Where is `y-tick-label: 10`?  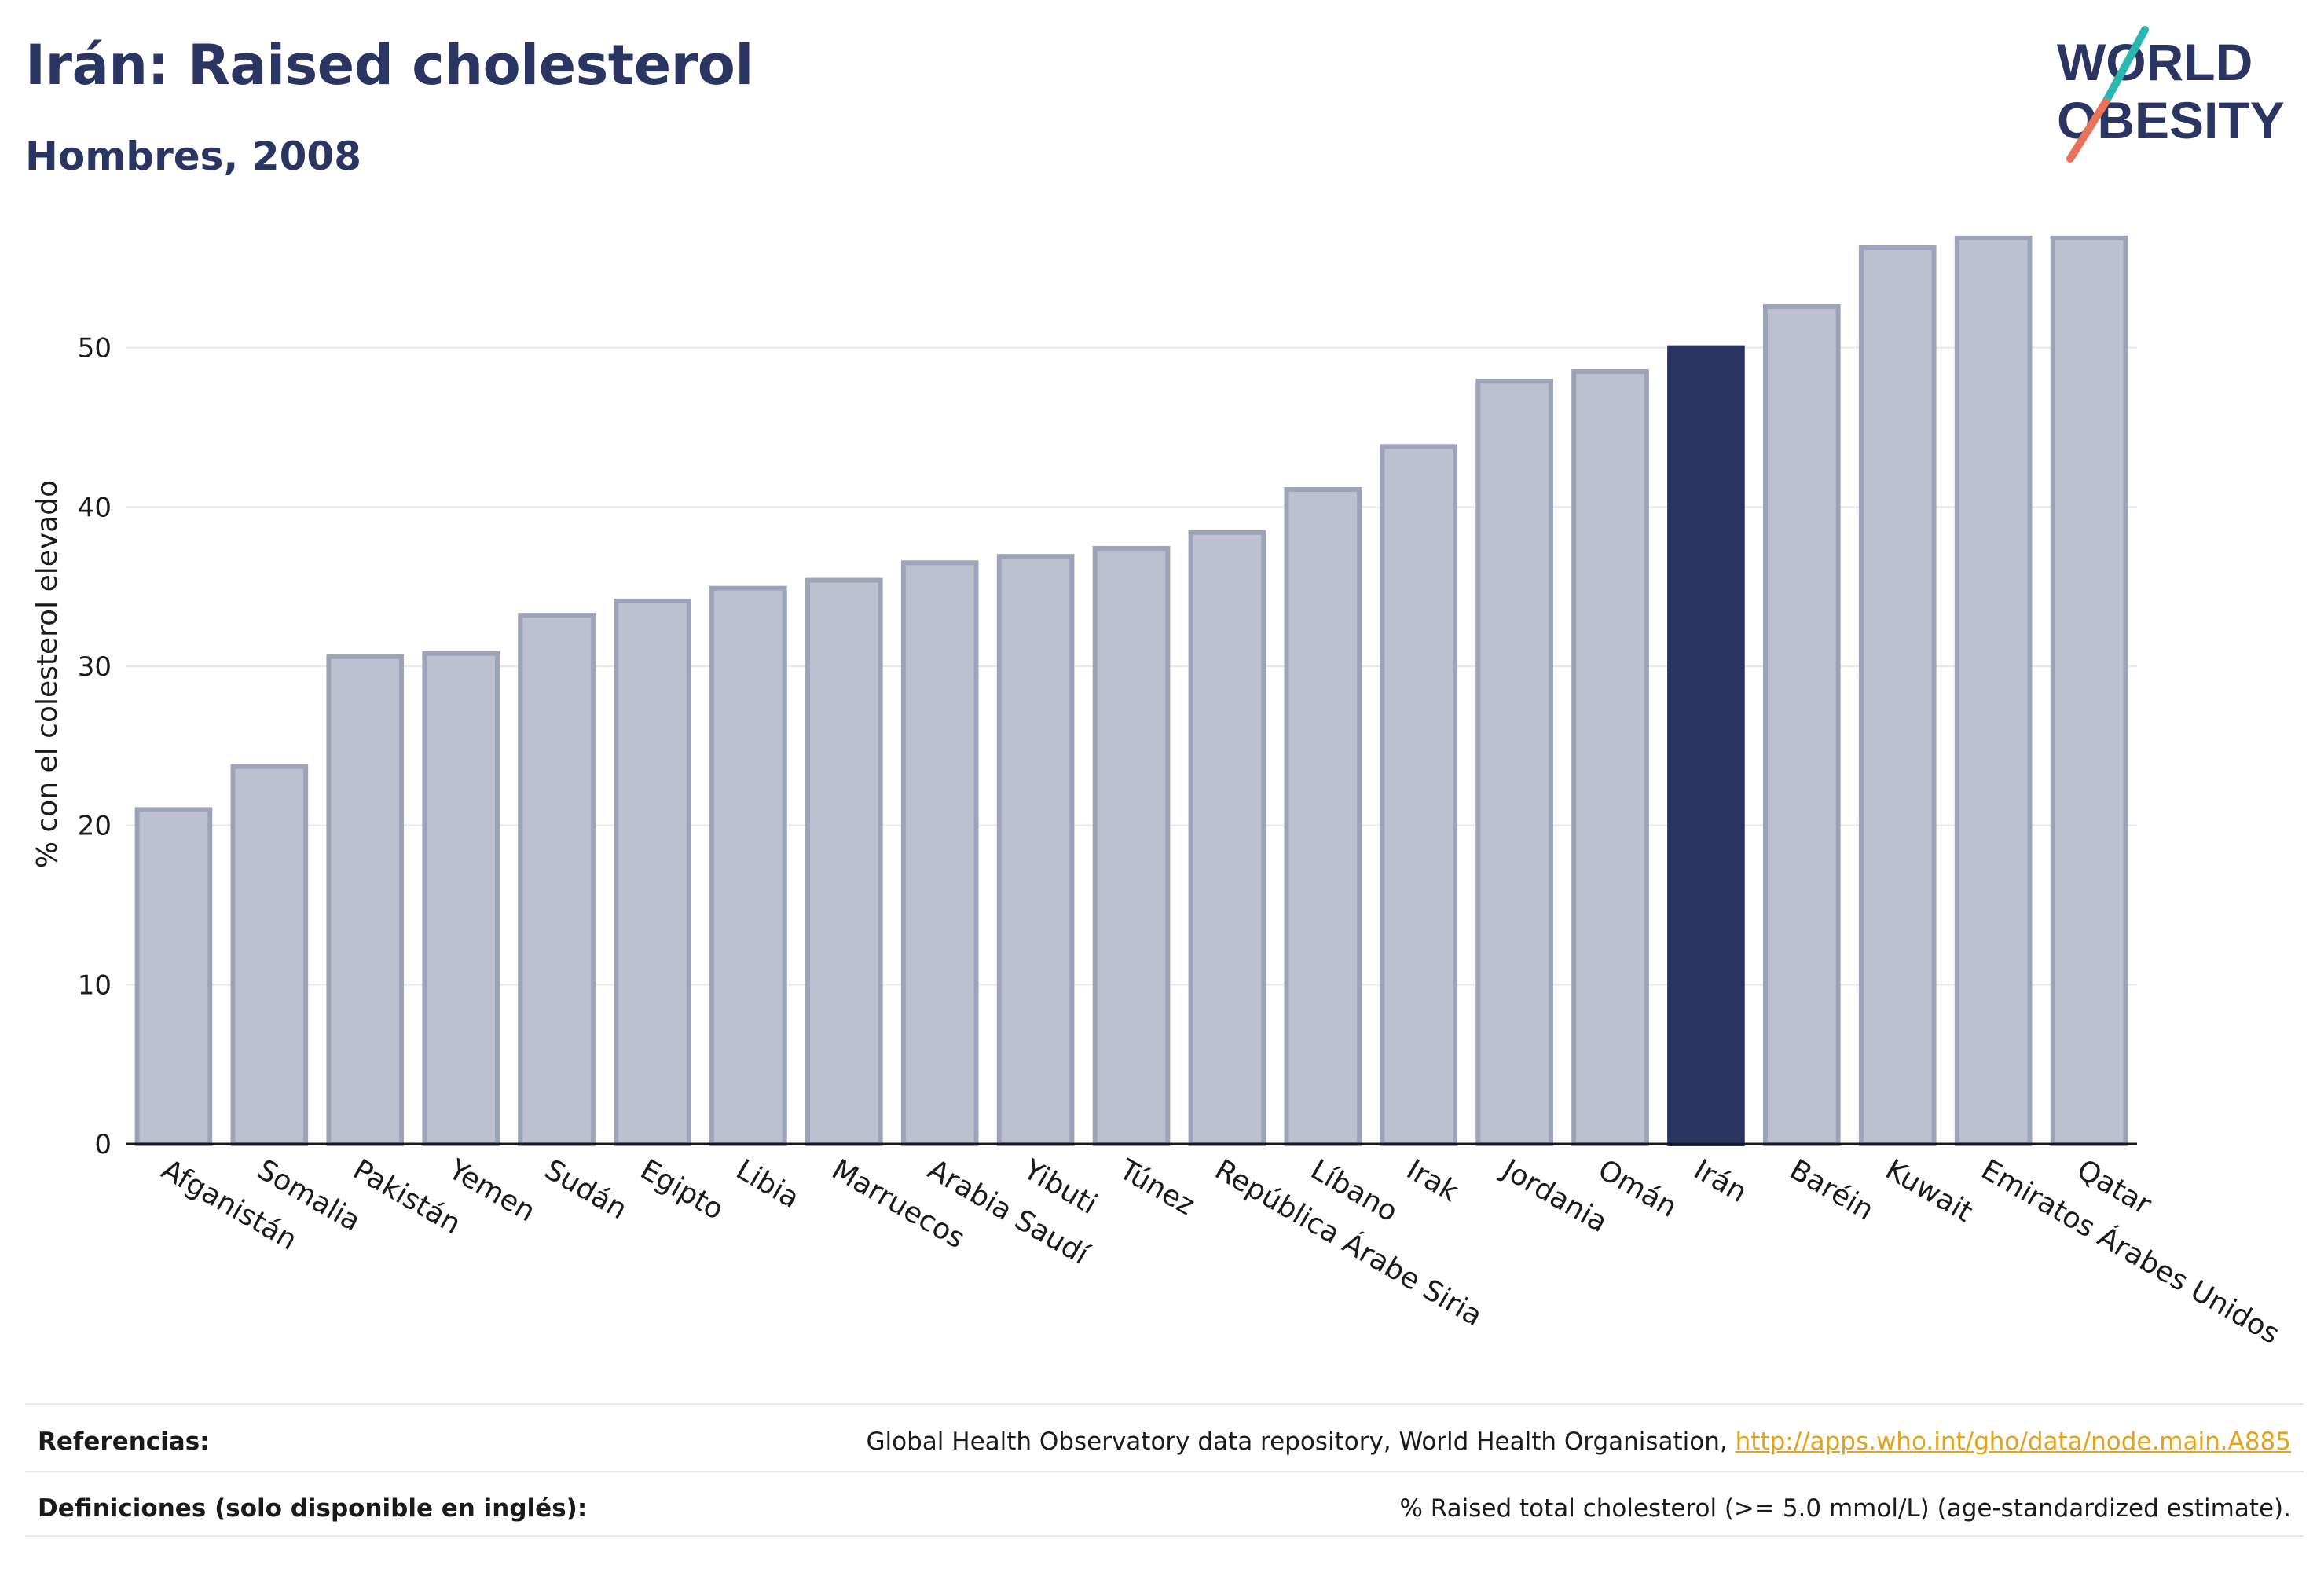 y-tick-label: 10 is located at coordinates (95, 985).